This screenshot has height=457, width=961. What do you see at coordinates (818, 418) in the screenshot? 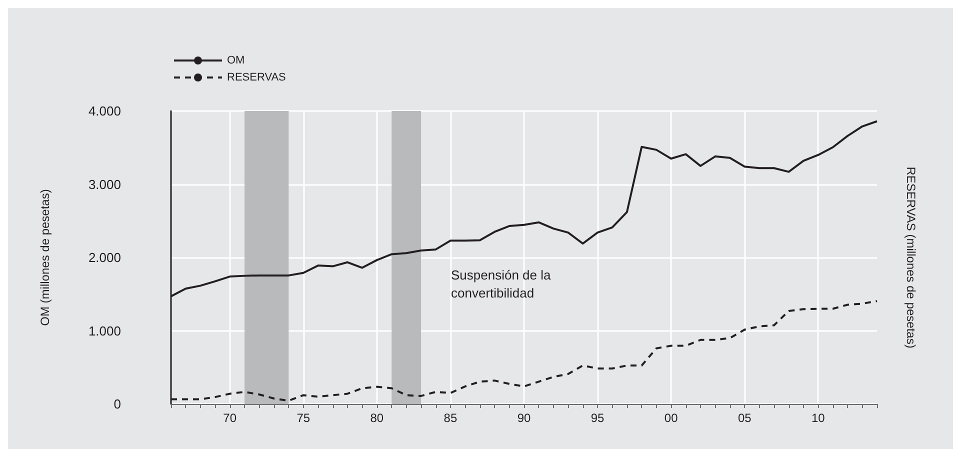
I see `x-tick-label: 10` at bounding box center [818, 418].